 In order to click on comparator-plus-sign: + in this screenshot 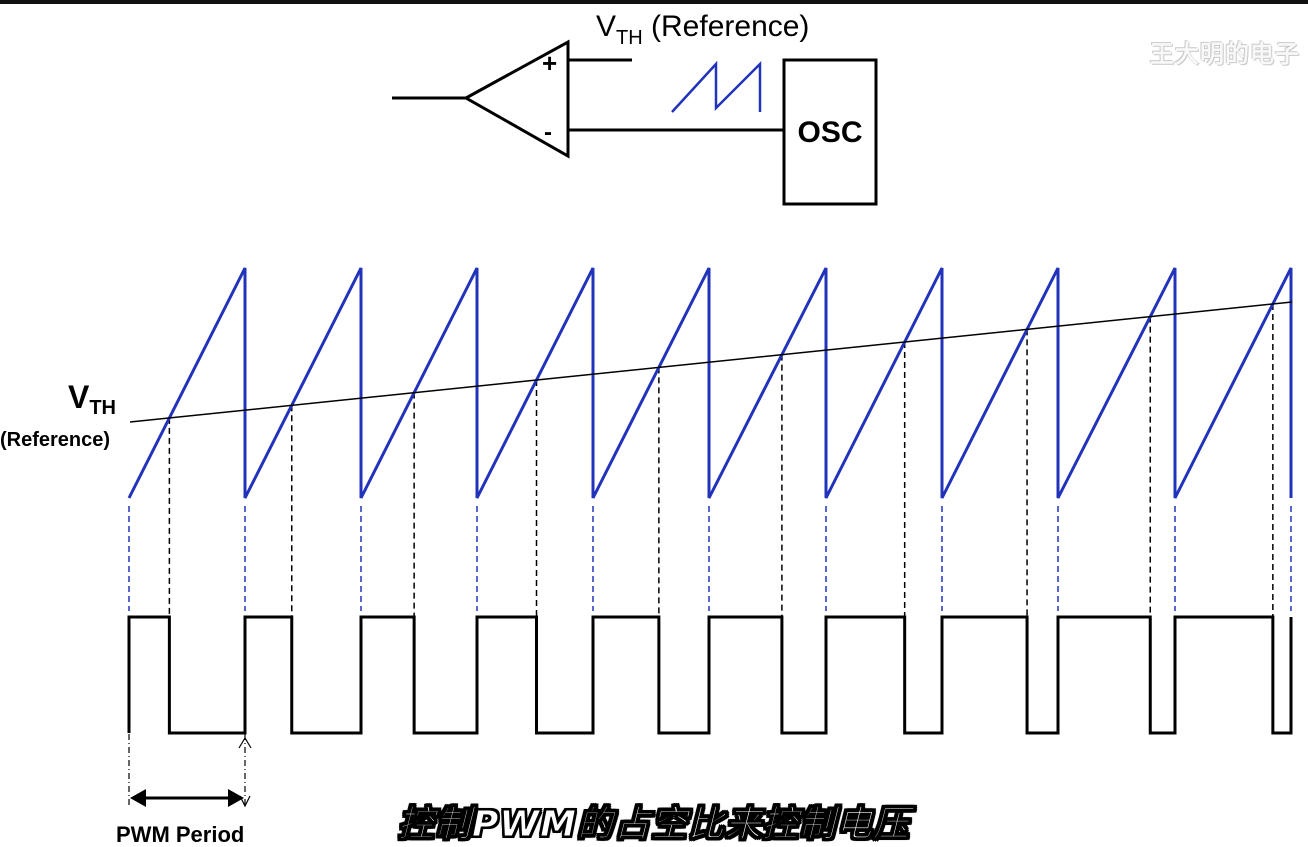, I will do `click(549, 63)`.